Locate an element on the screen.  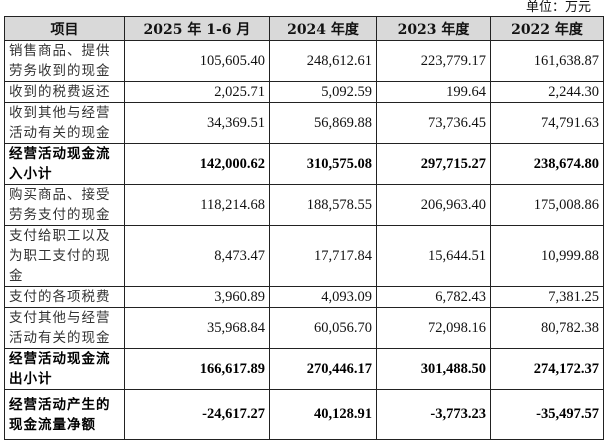
row-value: 5,092.59 is located at coordinates (323, 92).